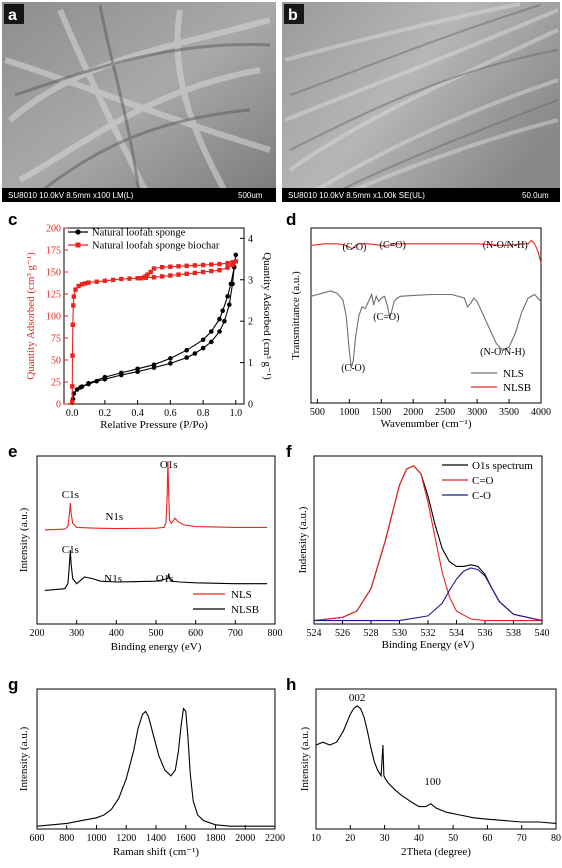 The width and height of the screenshot is (562, 868). I want to click on x-axis-title: Relative Pressure (P/Po), so click(154, 425).